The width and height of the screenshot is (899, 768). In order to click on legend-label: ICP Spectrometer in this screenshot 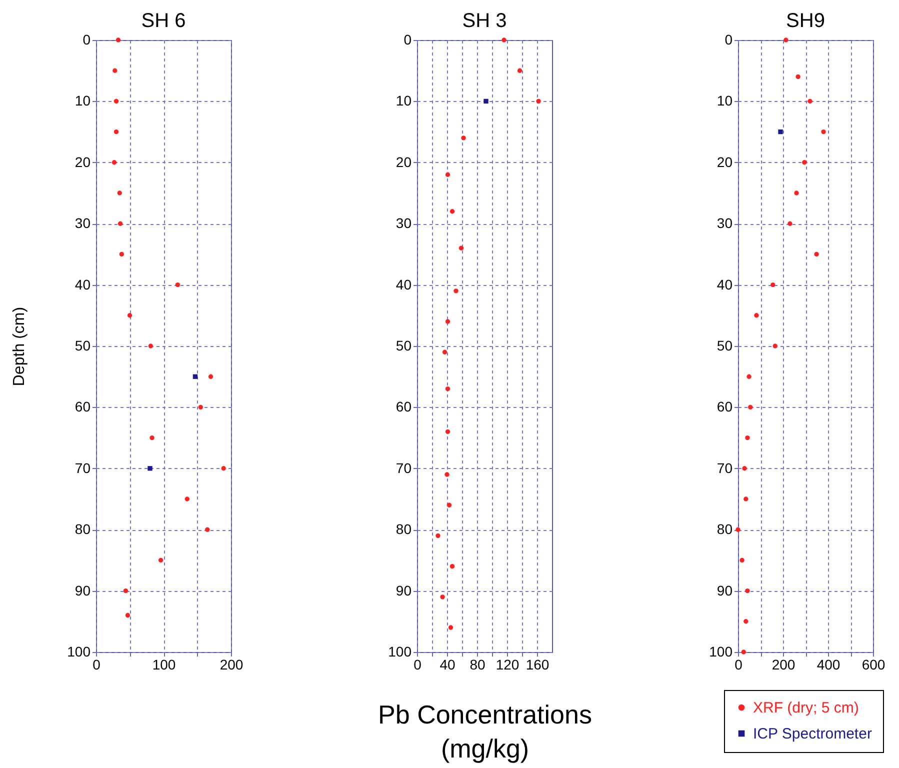, I will do `click(812, 734)`.